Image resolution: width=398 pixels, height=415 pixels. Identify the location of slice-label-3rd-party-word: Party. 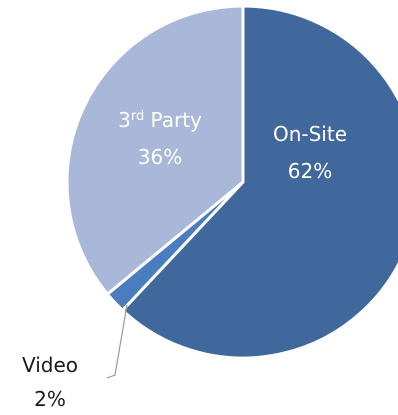
(173, 120).